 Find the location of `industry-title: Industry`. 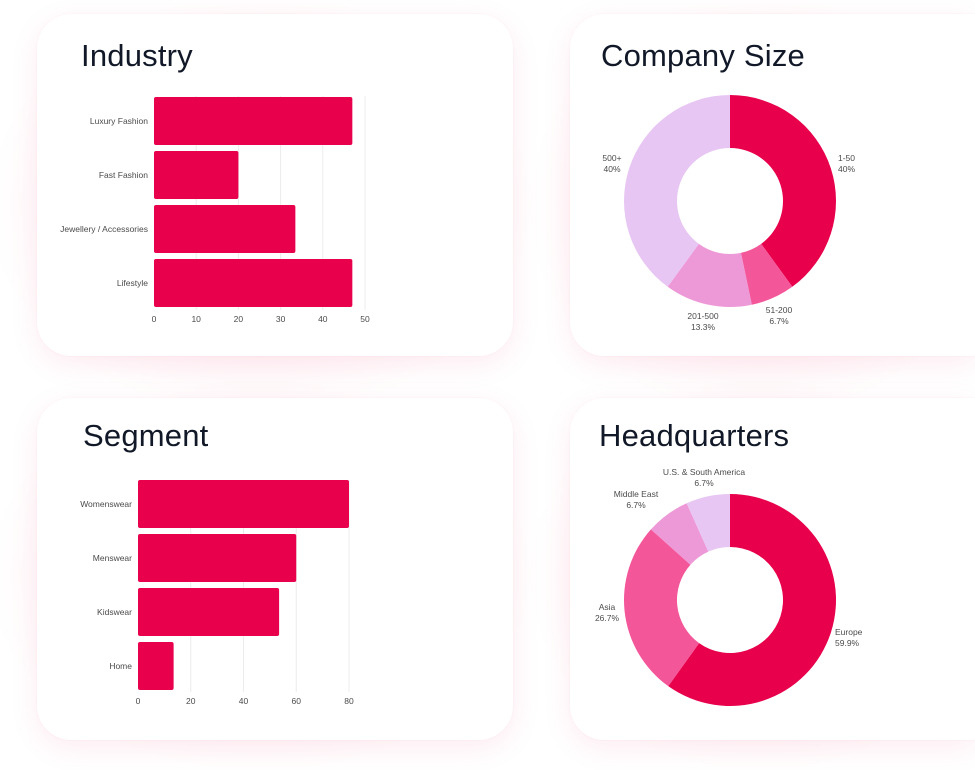

industry-title: Industry is located at coordinates (137, 55).